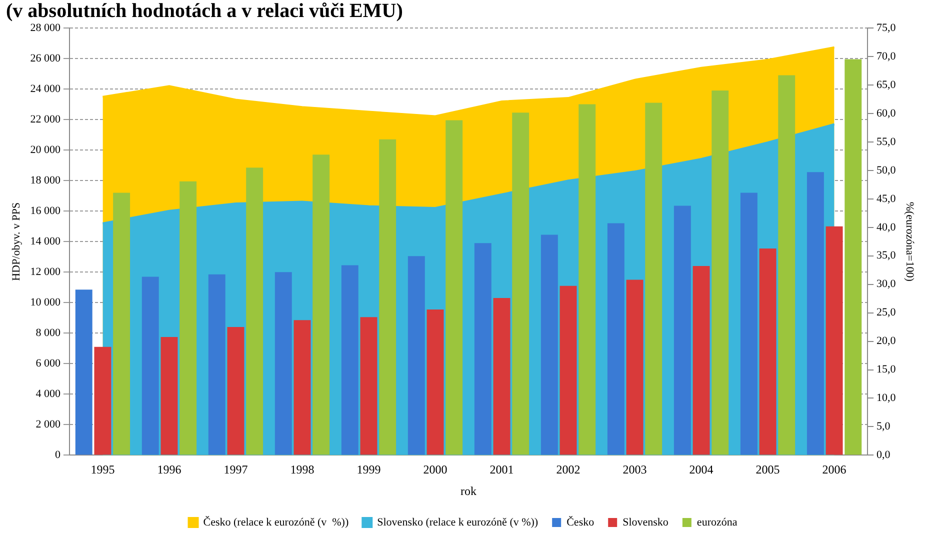 The height and width of the screenshot is (542, 926). What do you see at coordinates (568, 469) in the screenshot?
I see `x-tick-label: 2002` at bounding box center [568, 469].